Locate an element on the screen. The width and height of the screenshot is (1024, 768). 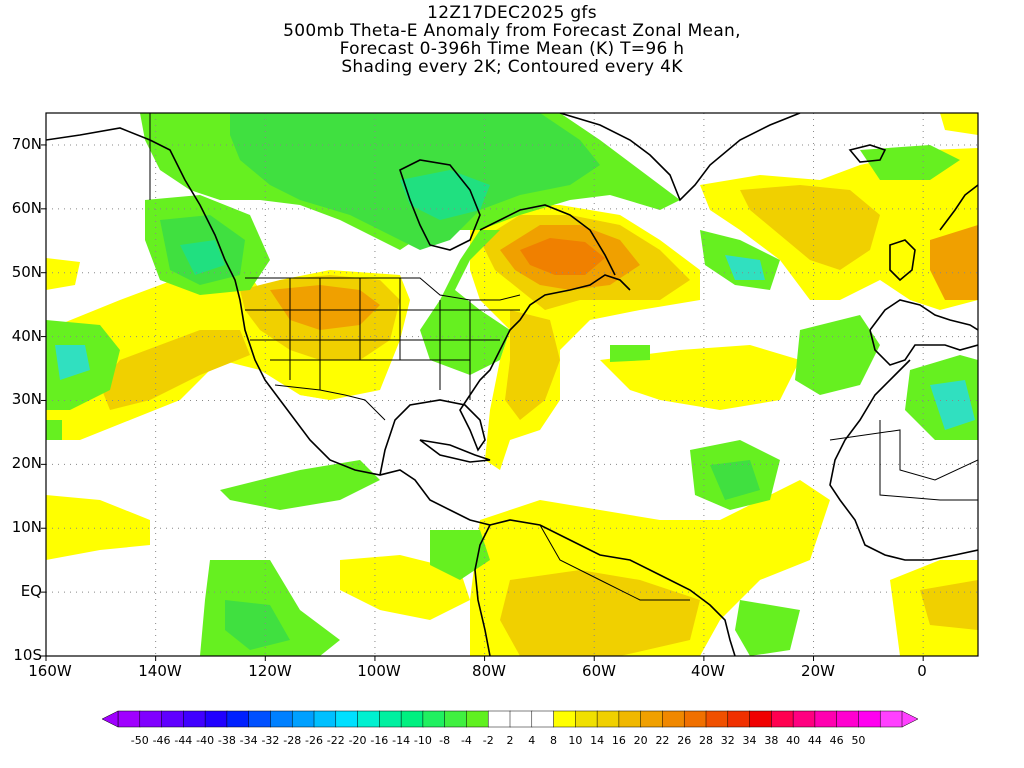
colorbar-min-arrow is located at coordinates (110, 719).